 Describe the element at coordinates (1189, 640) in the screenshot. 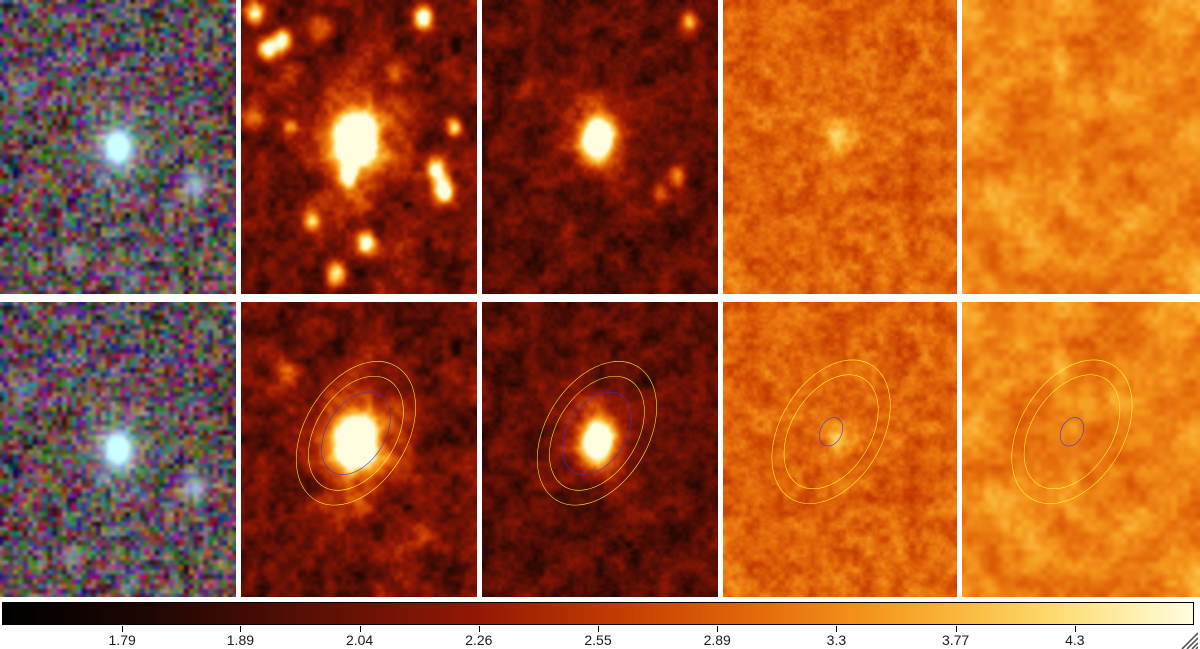

I see `hatch-corner-mark` at that location.